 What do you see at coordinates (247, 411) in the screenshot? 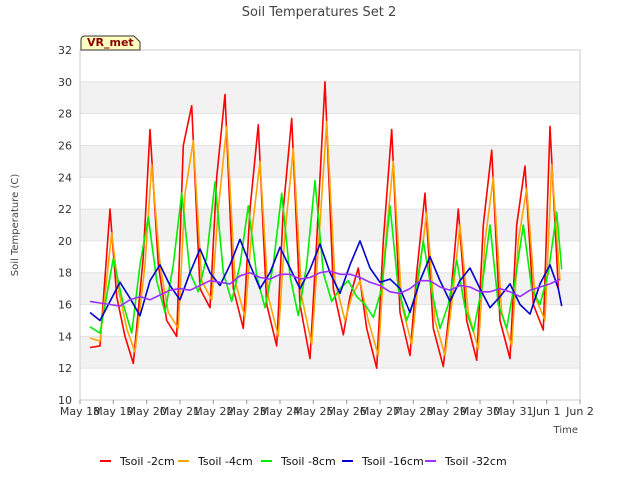
I see `x-tick-label: May 23` at bounding box center [247, 411].